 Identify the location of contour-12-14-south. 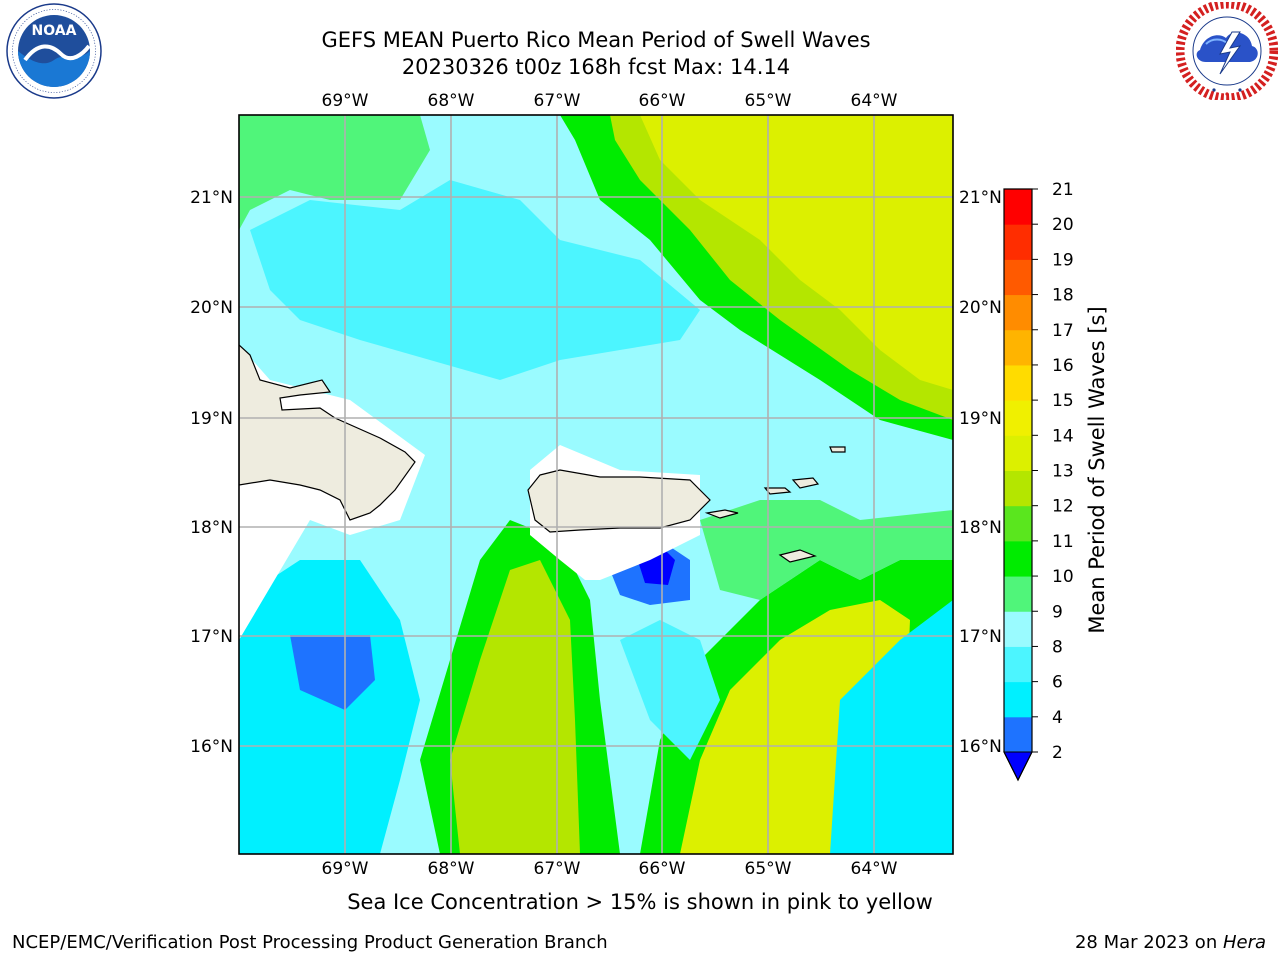
(515, 707).